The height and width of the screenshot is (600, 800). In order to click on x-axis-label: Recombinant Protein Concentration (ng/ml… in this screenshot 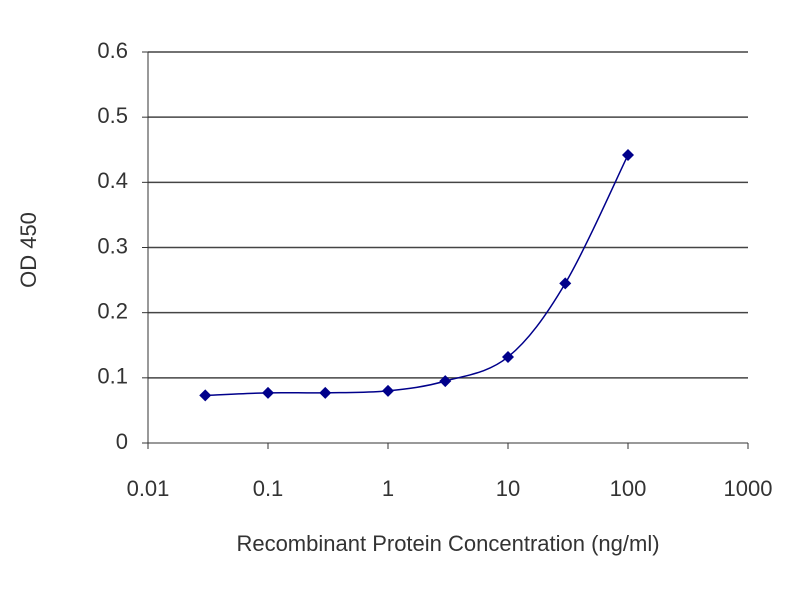, I will do `click(447, 543)`.